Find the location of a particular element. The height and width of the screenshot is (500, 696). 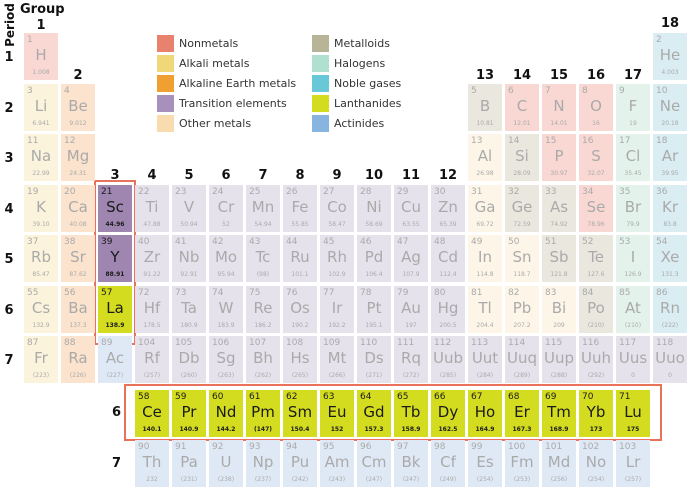

element-symbol: Ru is located at coordinates (300, 257).